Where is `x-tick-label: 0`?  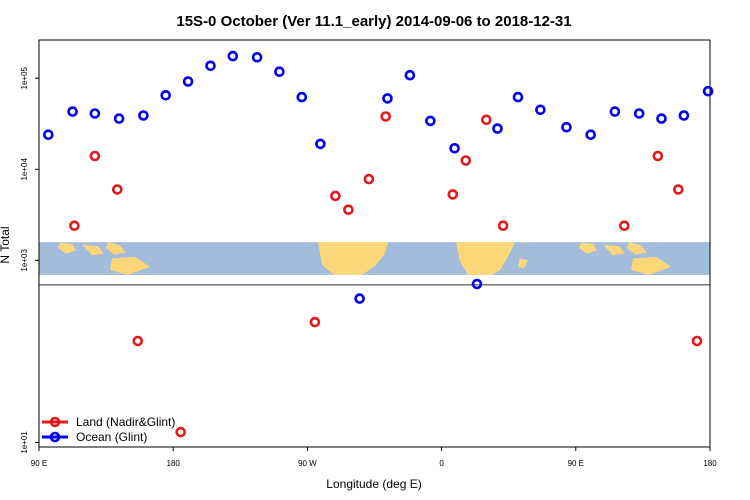 x-tick-label: 0 is located at coordinates (441, 463).